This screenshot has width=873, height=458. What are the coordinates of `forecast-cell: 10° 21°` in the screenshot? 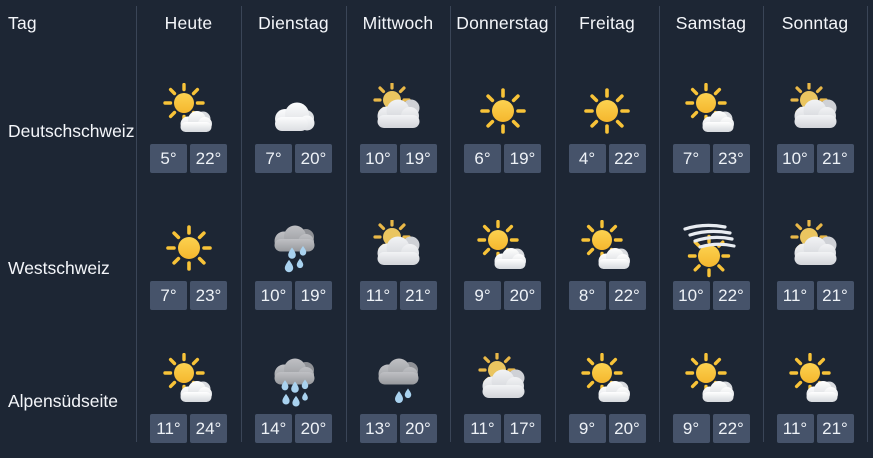 It's located at (815, 117).